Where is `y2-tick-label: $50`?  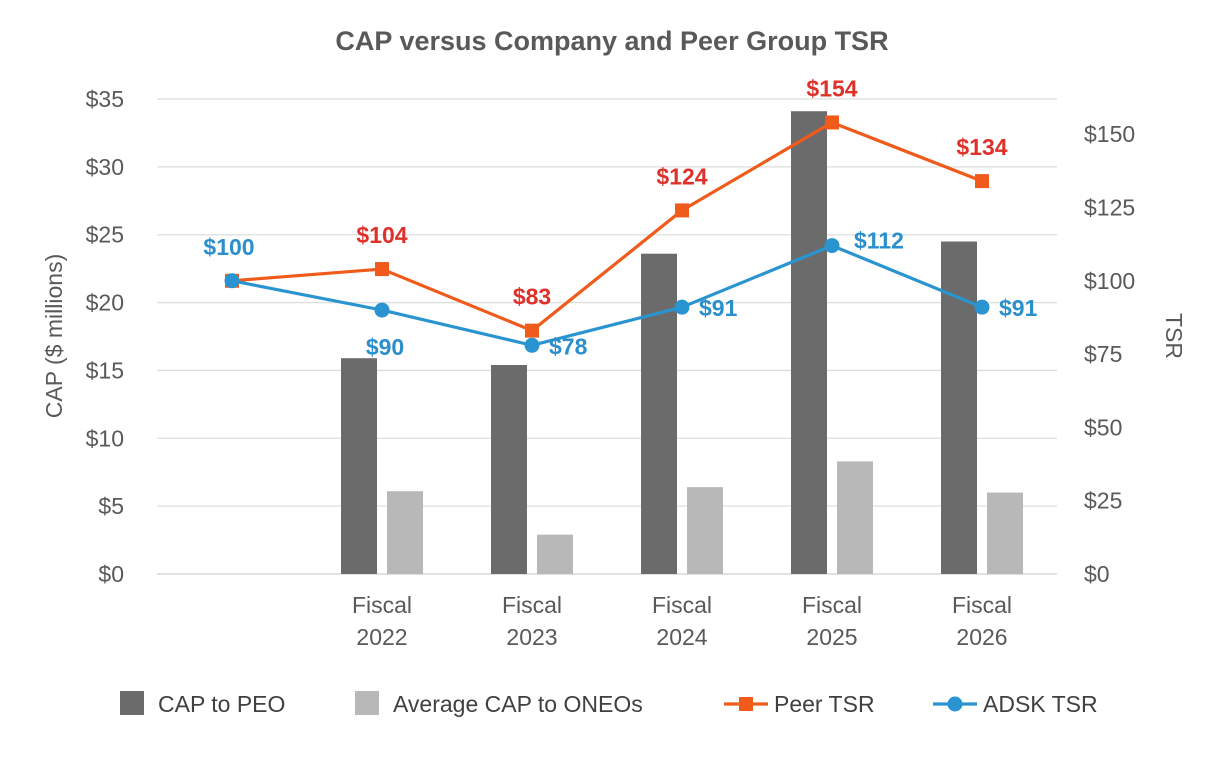 y2-tick-label: $50 is located at coordinates (1103, 427).